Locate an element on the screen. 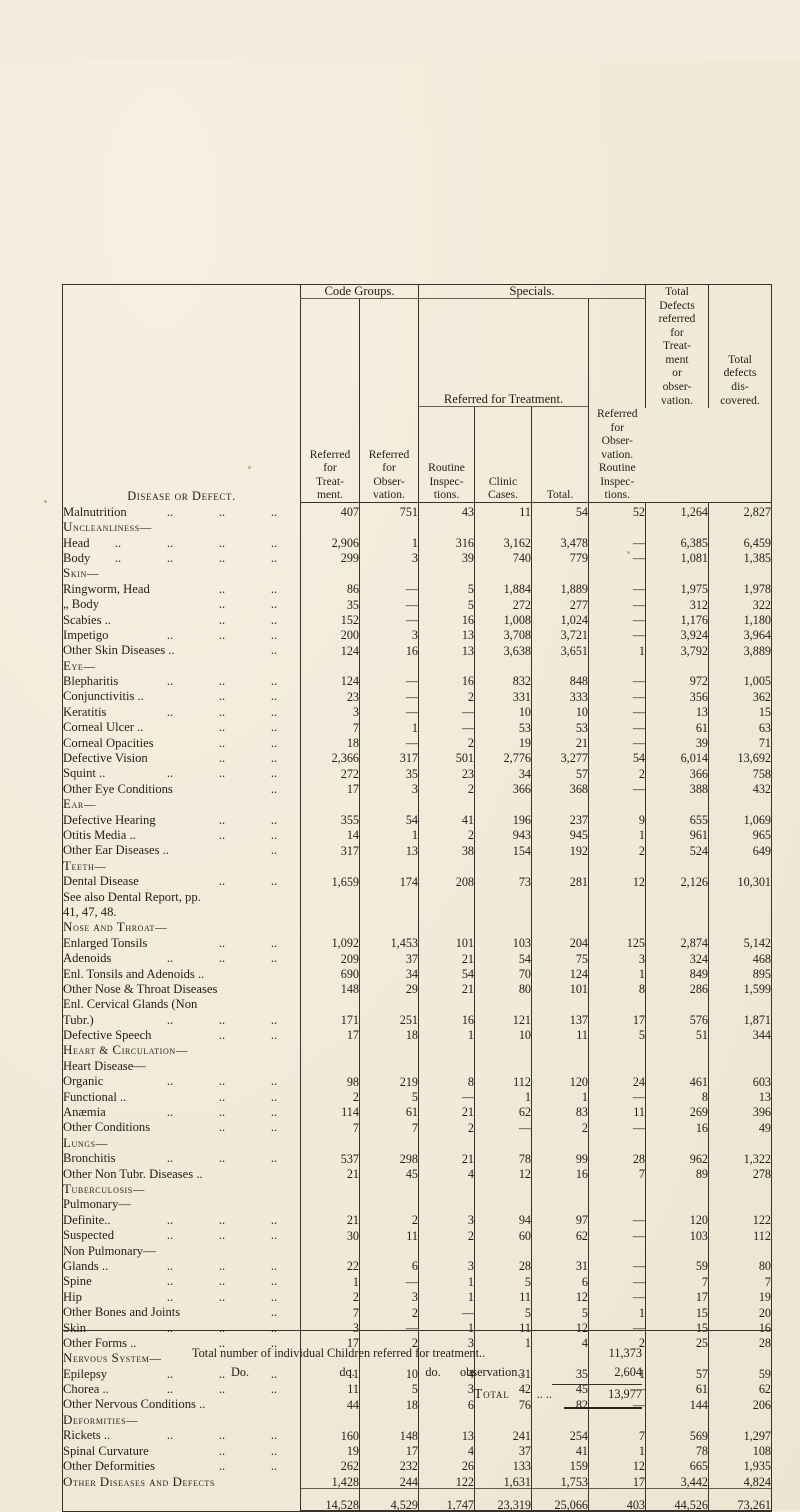  cell-value: 972 is located at coordinates (677, 680).